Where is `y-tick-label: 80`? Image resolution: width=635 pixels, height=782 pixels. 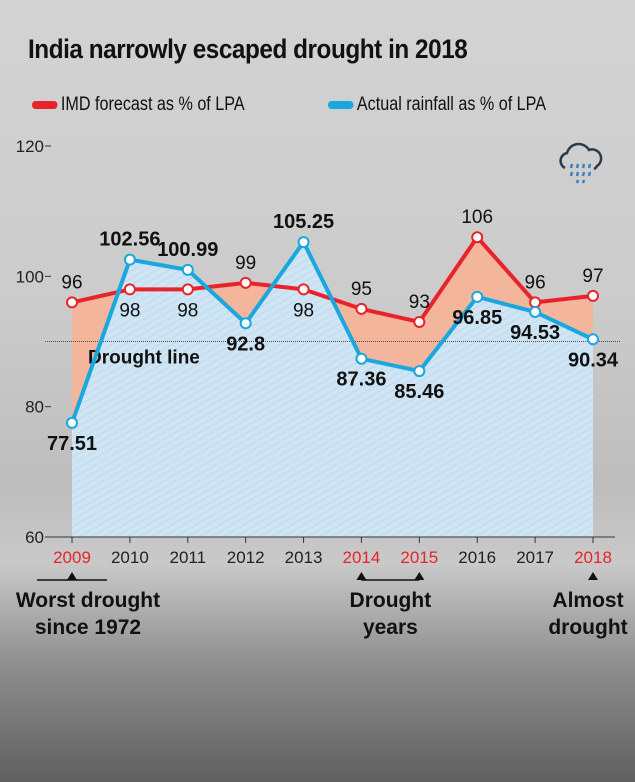
y-tick-label: 80 is located at coordinates (34, 407).